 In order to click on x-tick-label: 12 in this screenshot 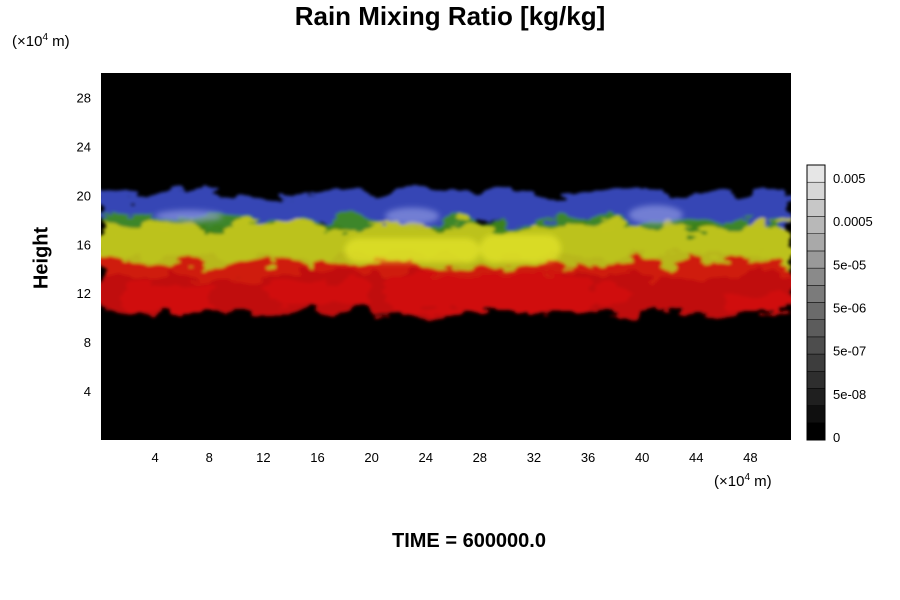, I will do `click(263, 457)`.